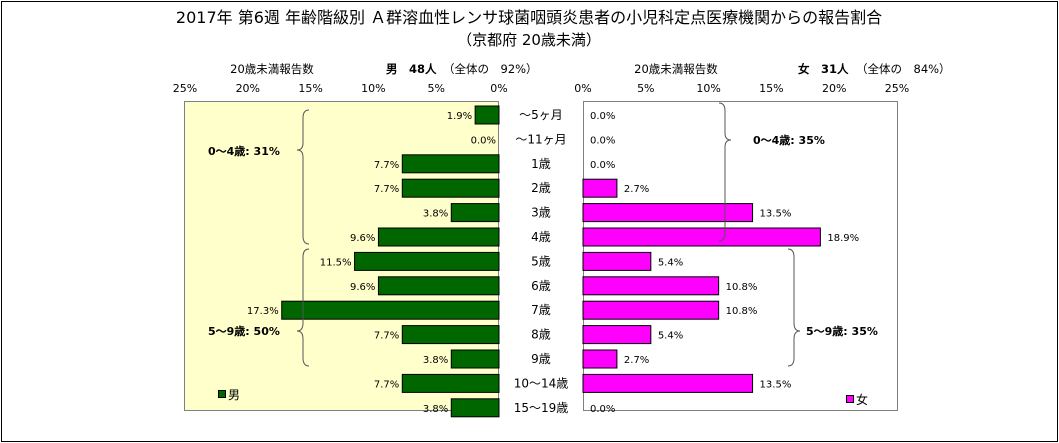 The image size is (1059, 443). I want to click on category-label: 5歳, so click(541, 261).